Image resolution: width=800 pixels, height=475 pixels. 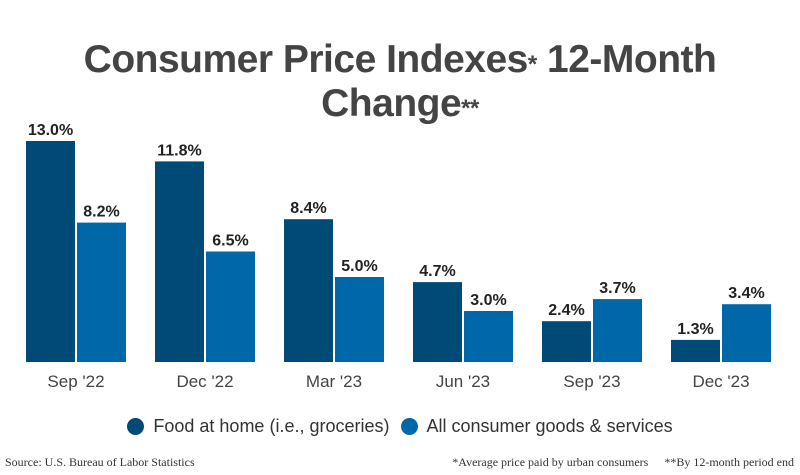 I want to click on data-label: 3.7%, so click(x=617, y=288).